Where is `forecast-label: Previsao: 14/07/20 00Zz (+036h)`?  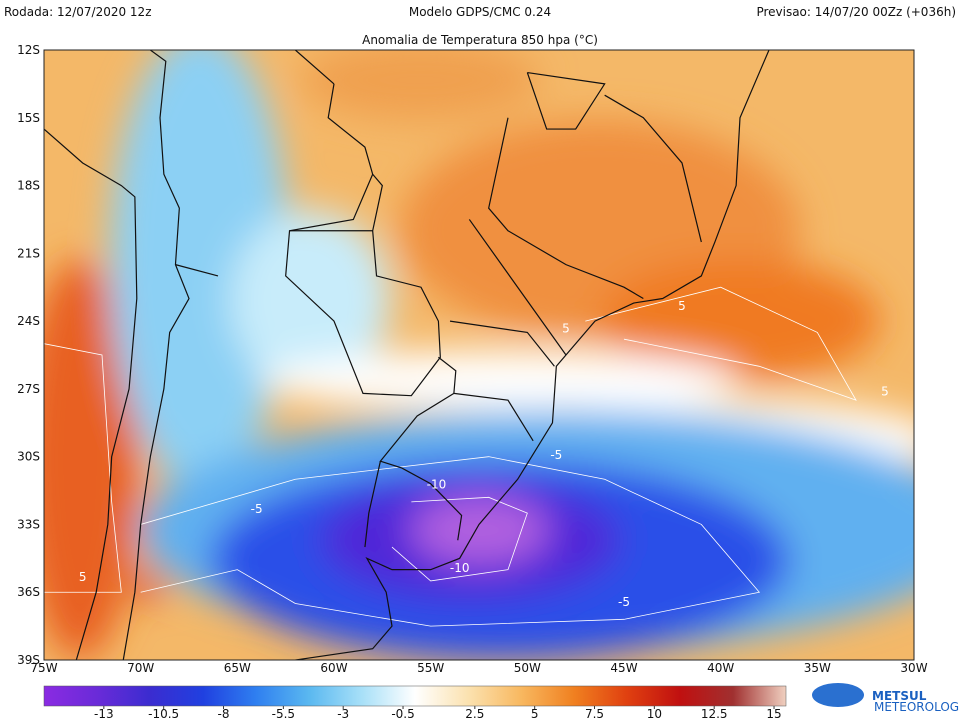
forecast-label: Previsao: 14/07/20 00Zz (+036h) is located at coordinates (856, 12).